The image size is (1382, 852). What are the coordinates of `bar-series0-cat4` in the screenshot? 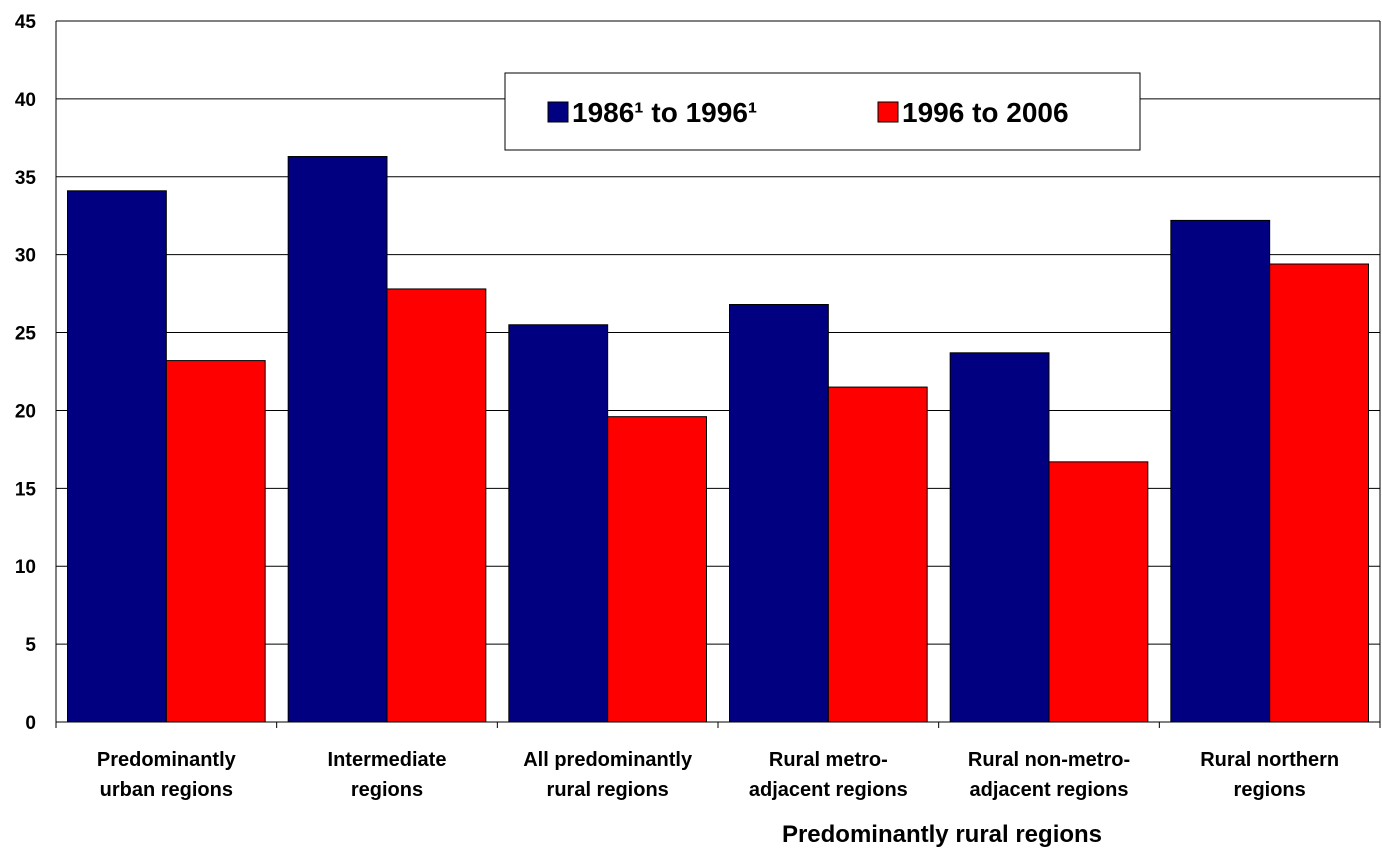 It's located at (999, 537).